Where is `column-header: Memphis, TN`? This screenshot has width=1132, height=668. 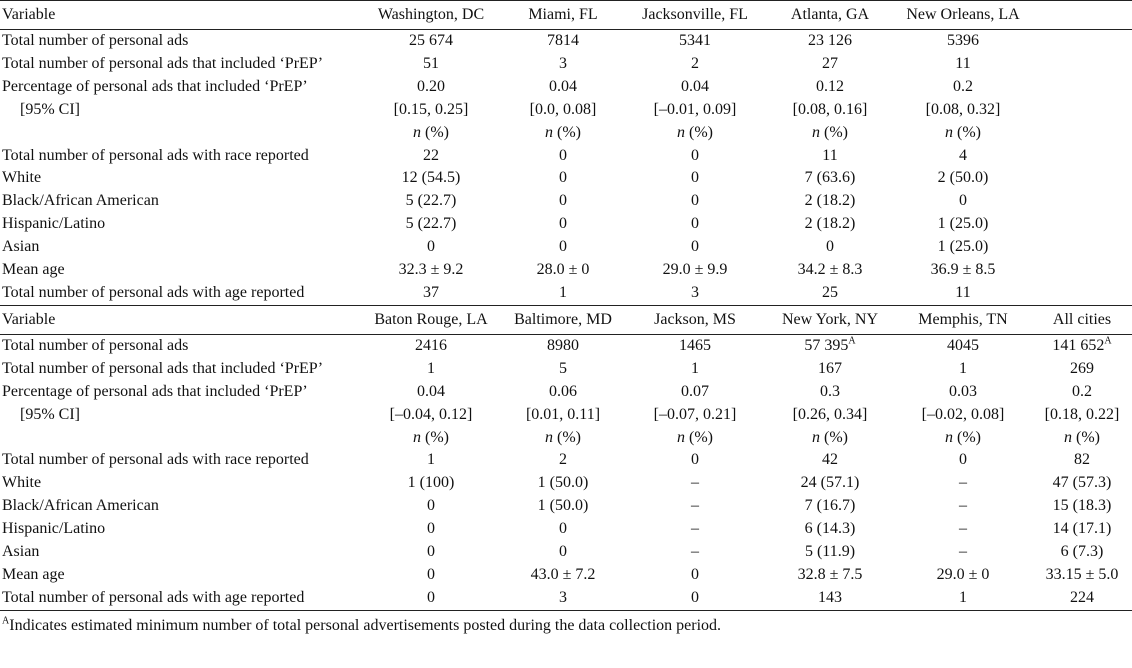 column-header: Memphis, TN is located at coordinates (963, 319).